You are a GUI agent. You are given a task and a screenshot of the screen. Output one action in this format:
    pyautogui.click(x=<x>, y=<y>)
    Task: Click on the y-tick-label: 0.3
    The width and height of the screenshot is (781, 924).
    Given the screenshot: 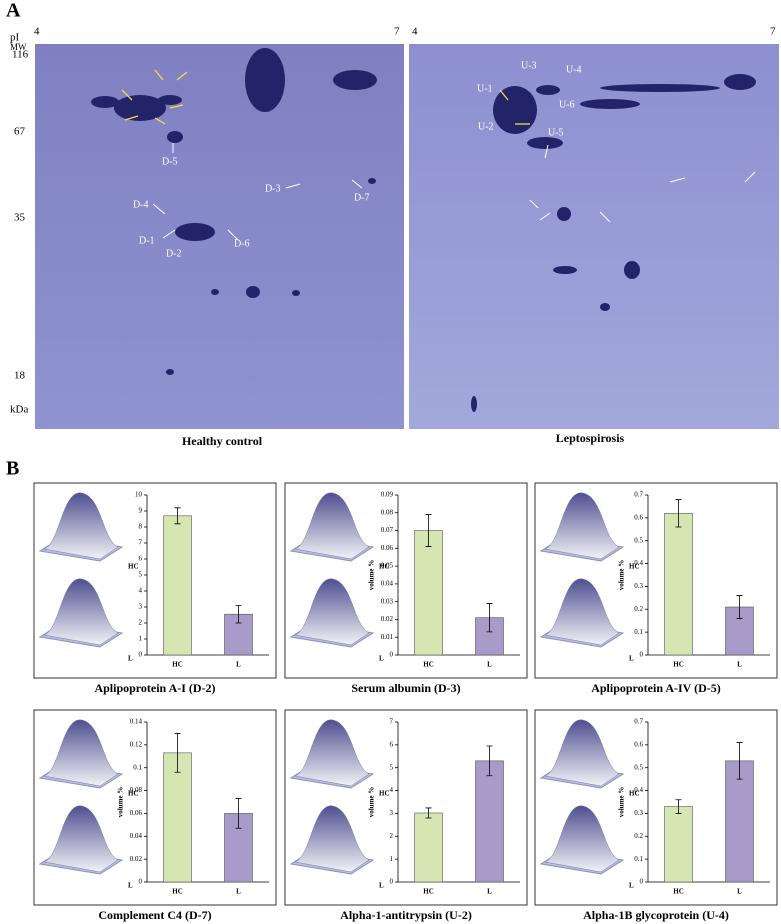 What is the action you would take?
    pyautogui.click(x=638, y=813)
    